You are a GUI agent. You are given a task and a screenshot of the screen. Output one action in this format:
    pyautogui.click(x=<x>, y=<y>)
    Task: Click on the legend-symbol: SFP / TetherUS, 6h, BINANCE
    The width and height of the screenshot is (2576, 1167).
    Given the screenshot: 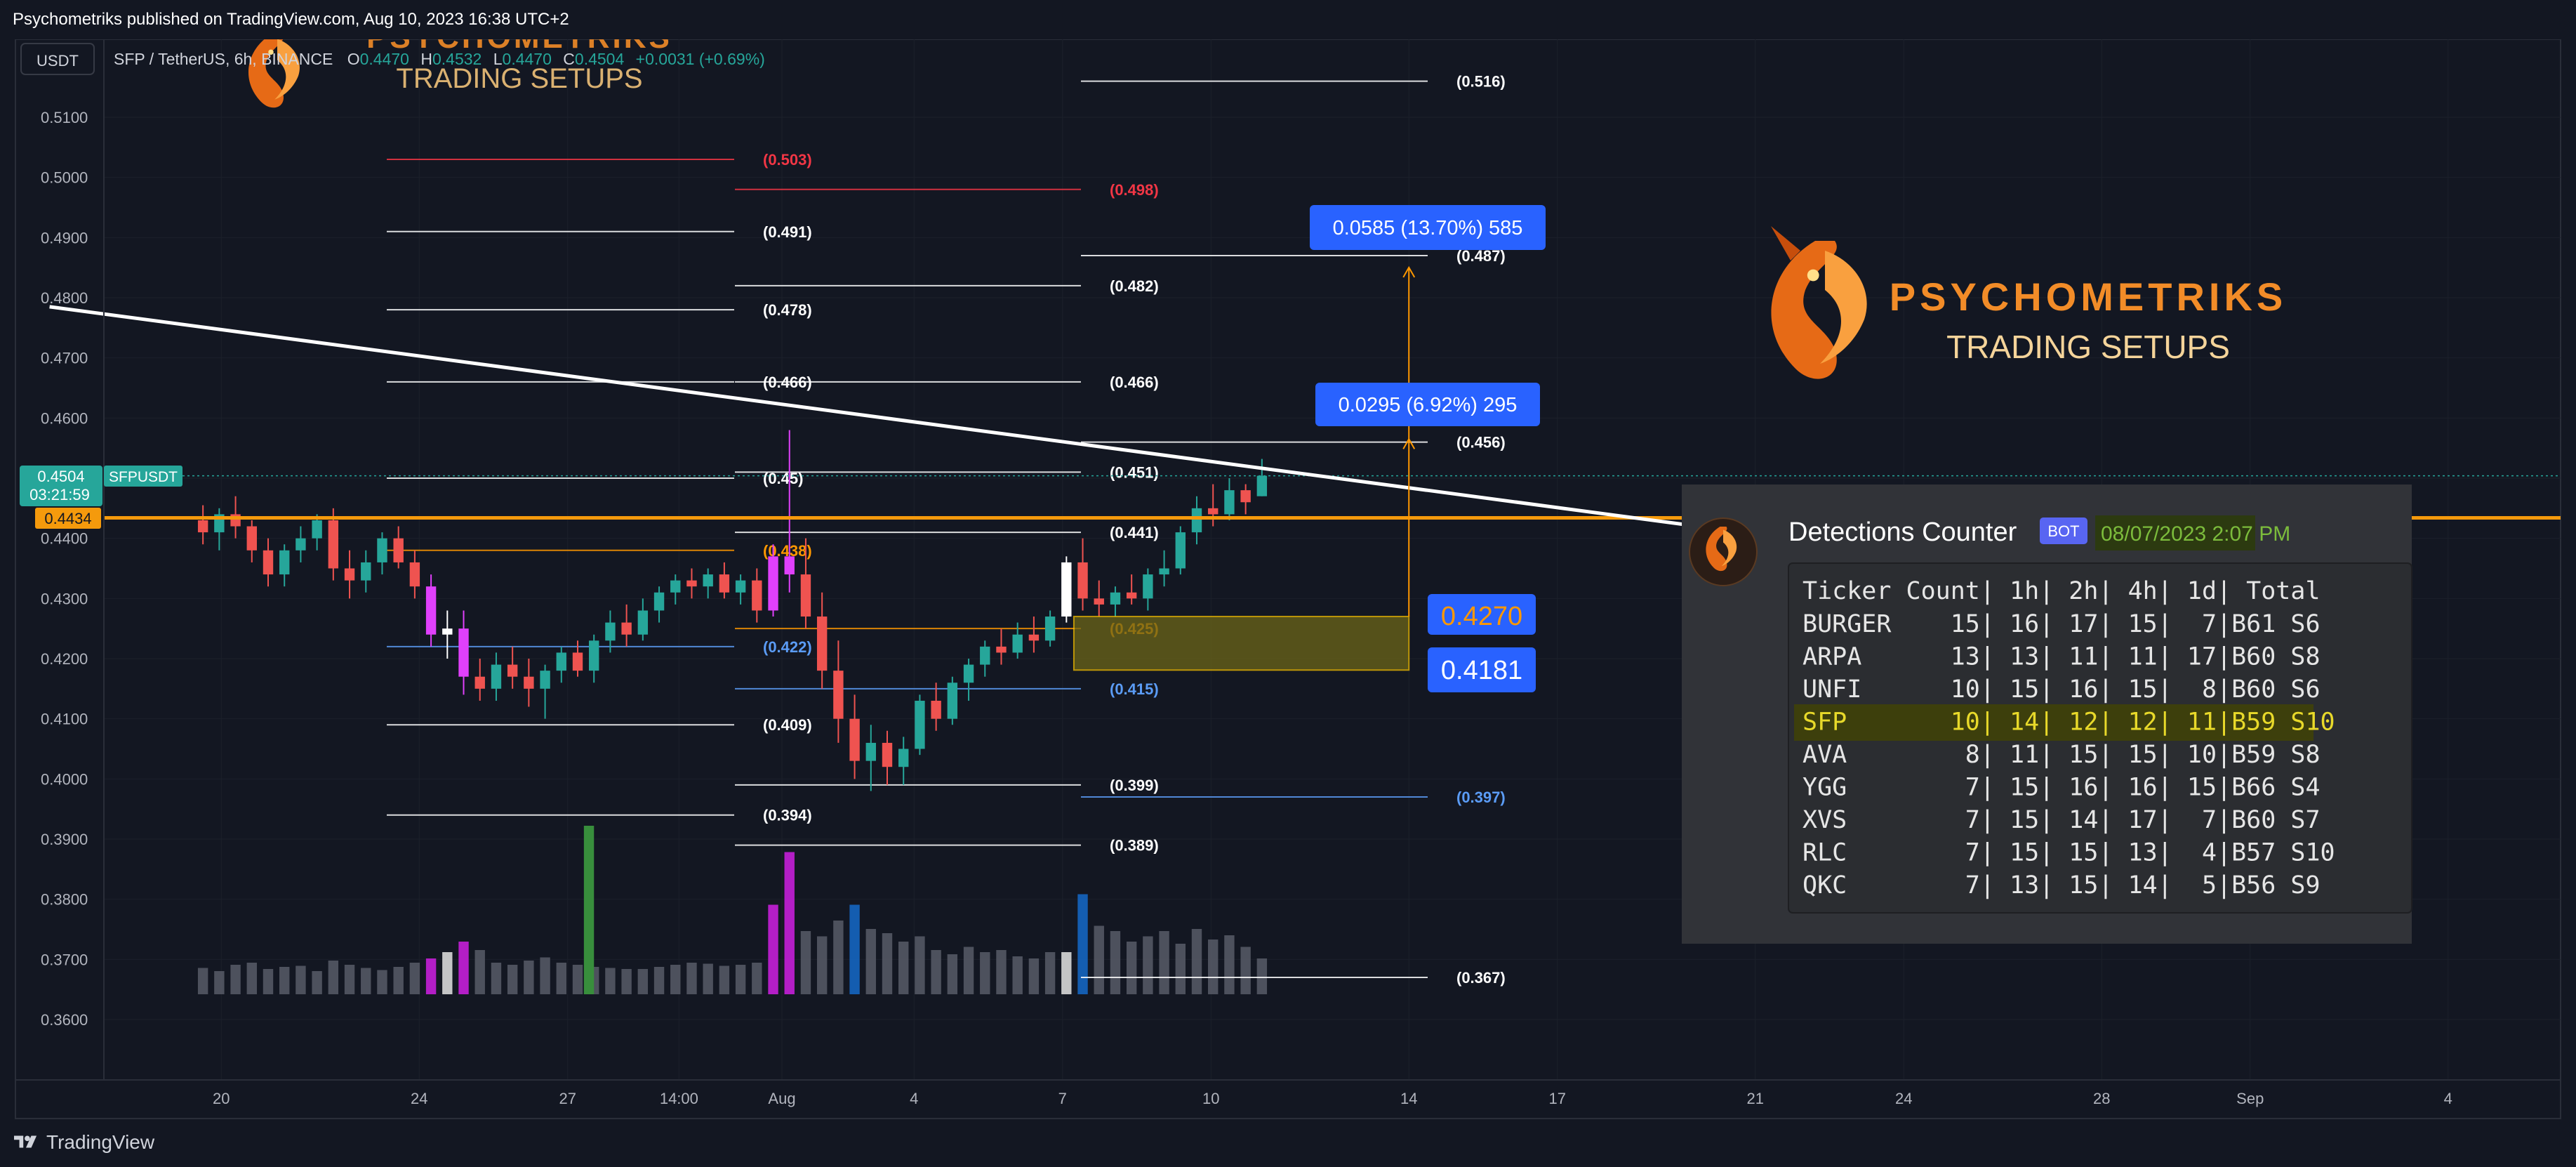 What is the action you would take?
    pyautogui.click(x=224, y=59)
    